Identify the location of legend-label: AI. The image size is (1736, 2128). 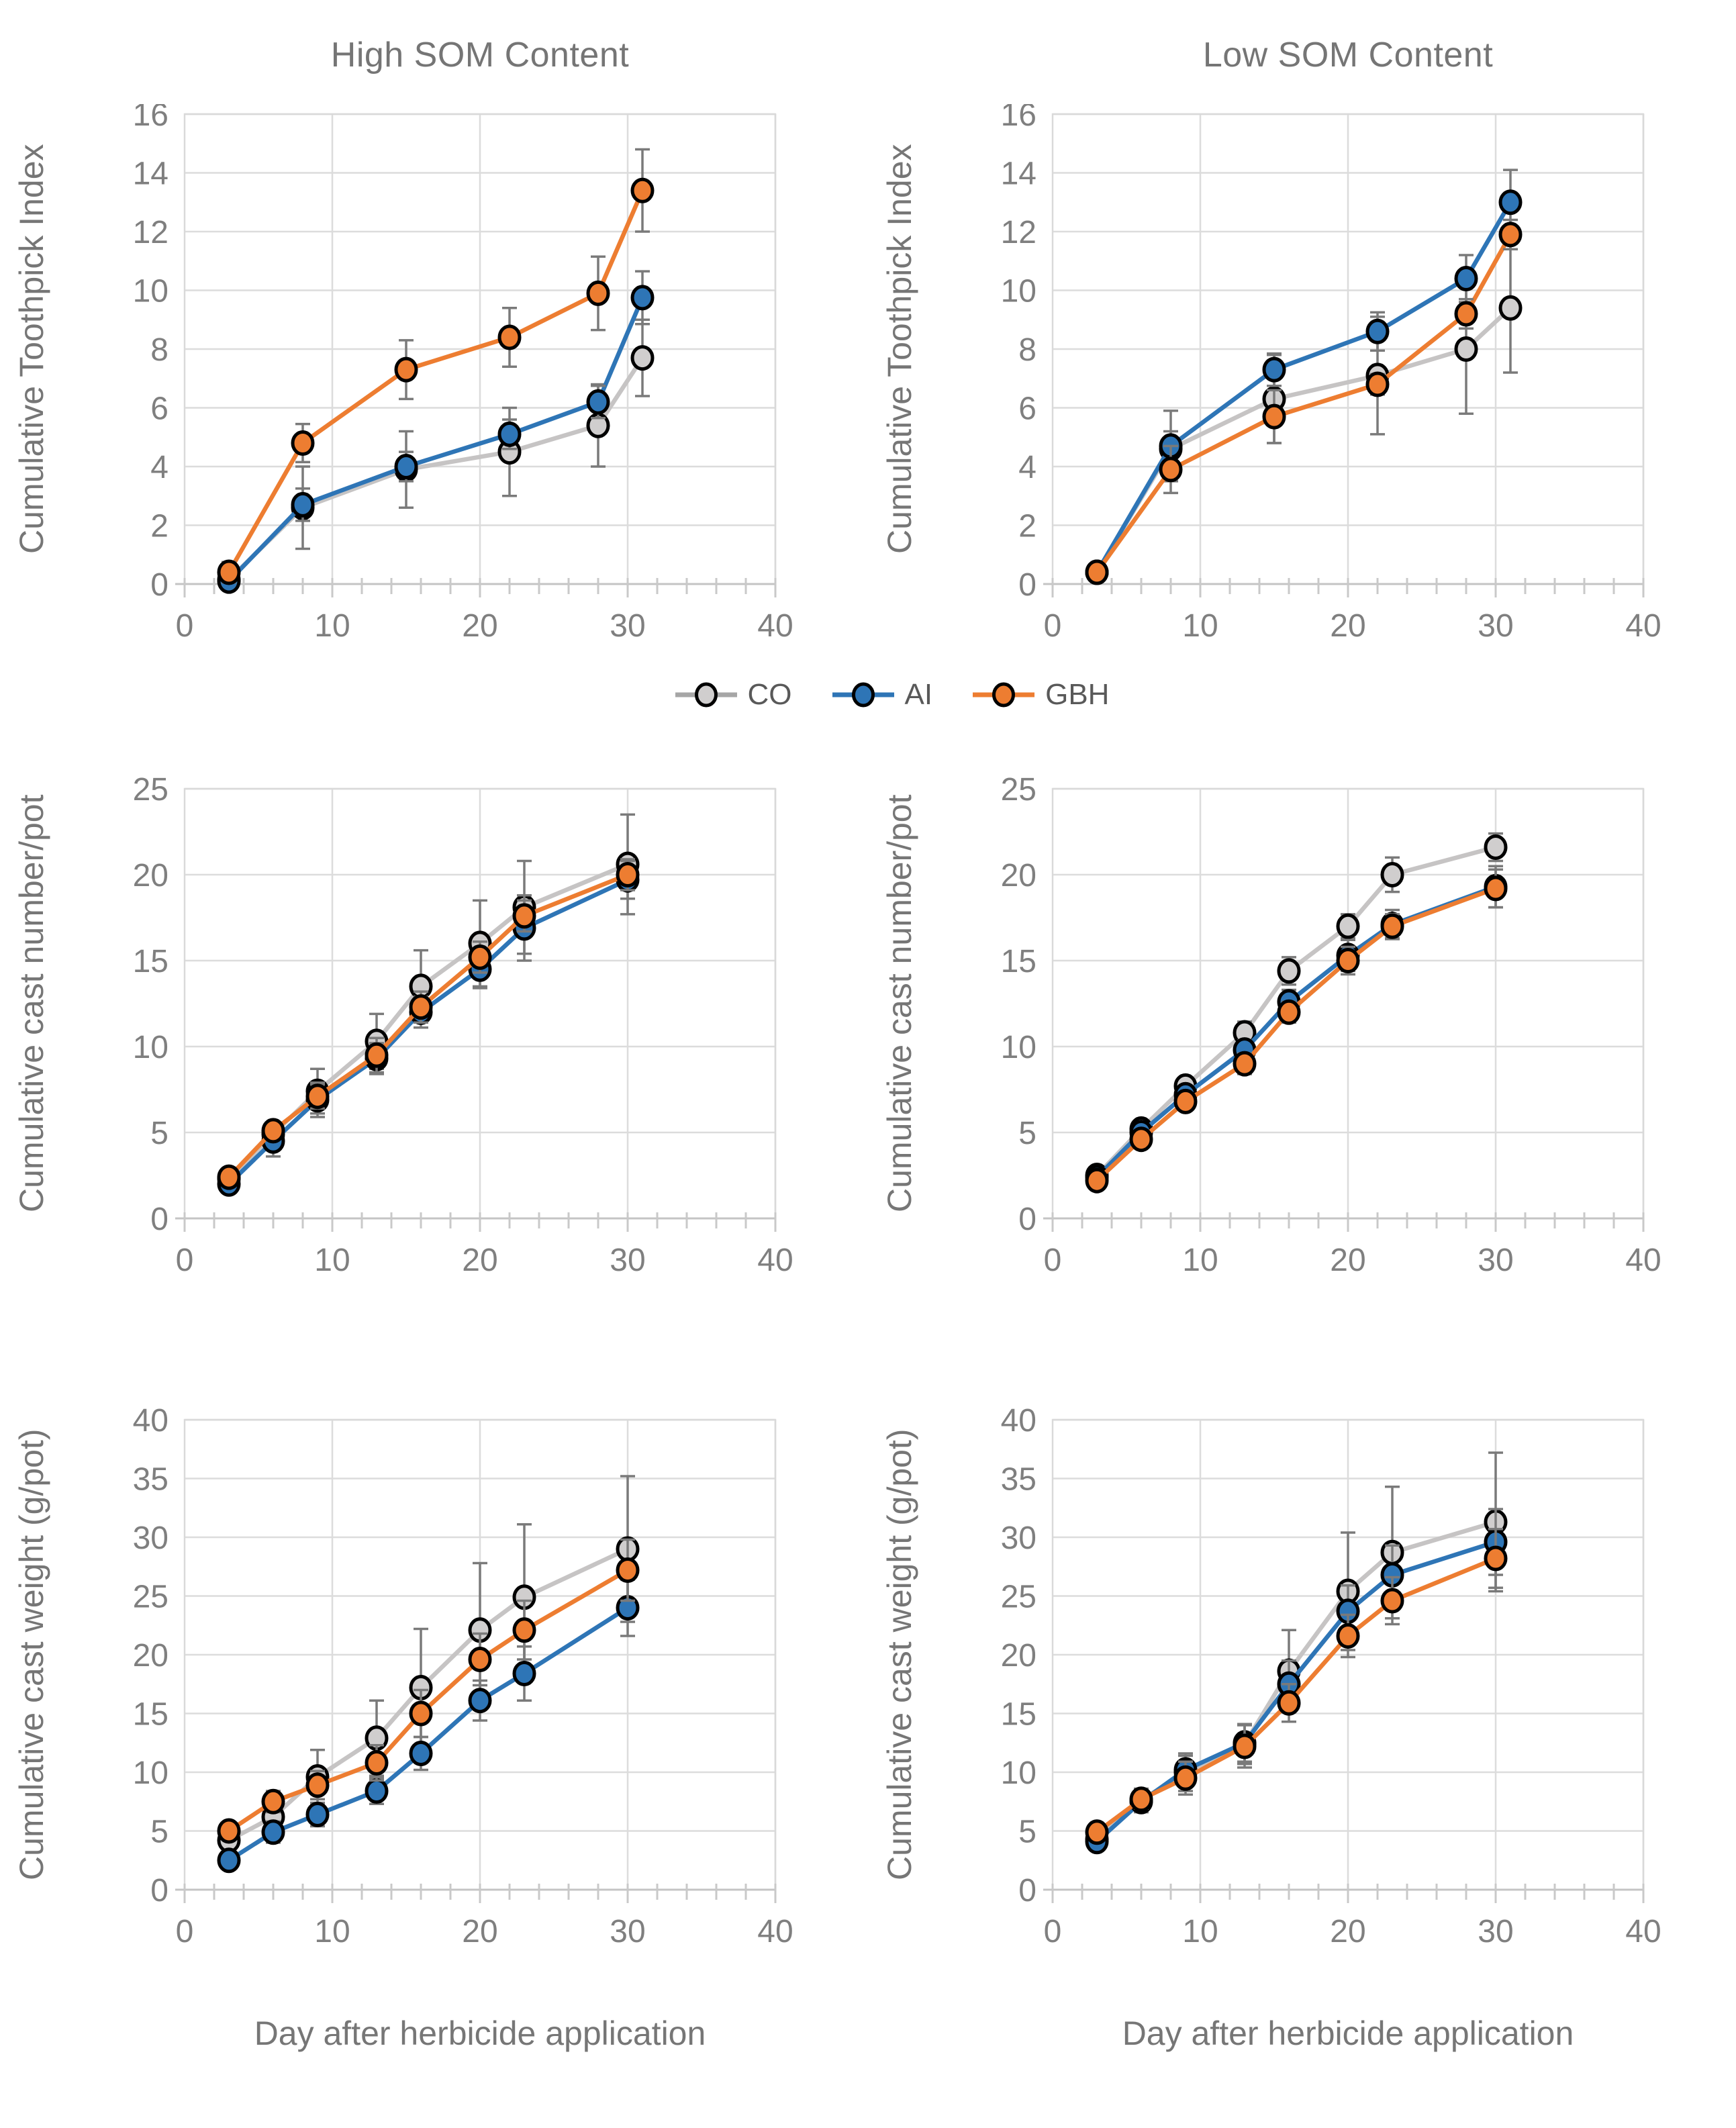
(919, 694).